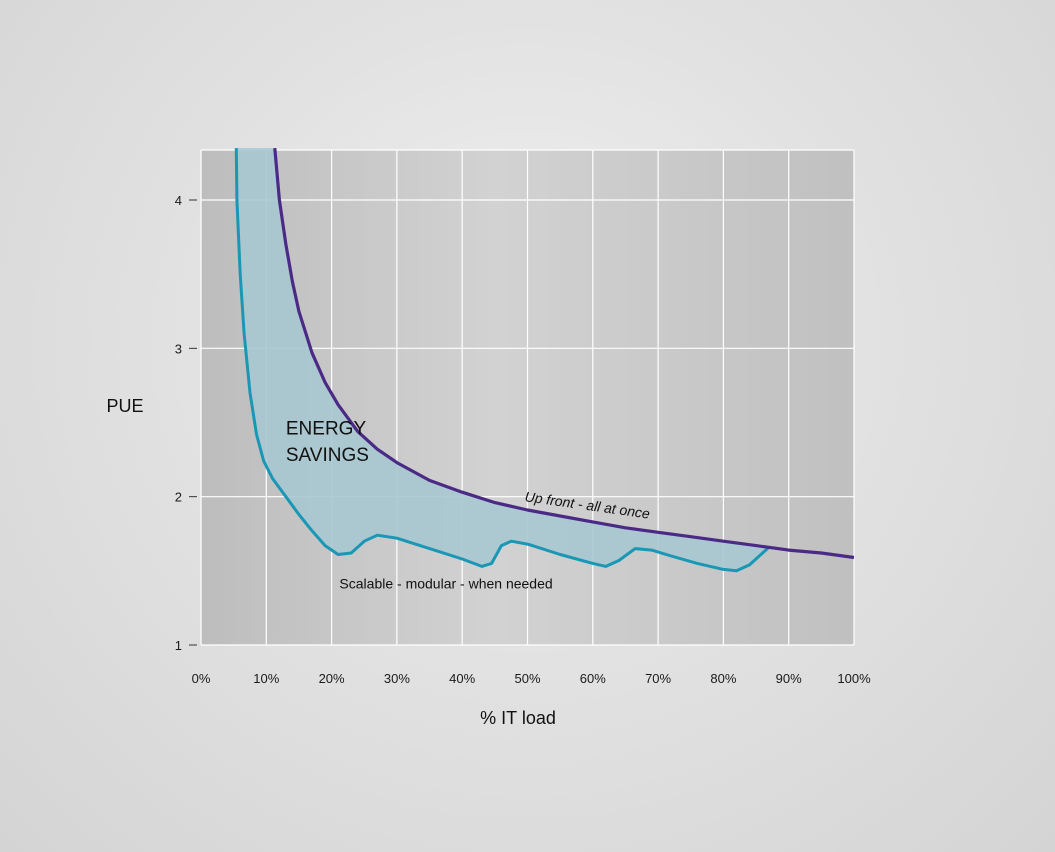 The image size is (1055, 852). Describe the element at coordinates (124, 406) in the screenshot. I see `y-axis-label: PUE` at that location.